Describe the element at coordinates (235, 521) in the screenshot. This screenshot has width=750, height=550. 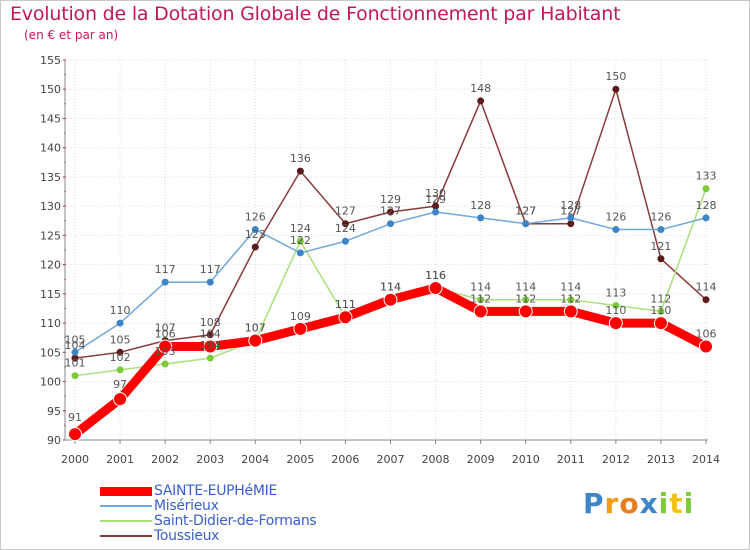
I see `legend-label-saint-didier-de-formans: Saint-Didier-de-Formans` at that location.